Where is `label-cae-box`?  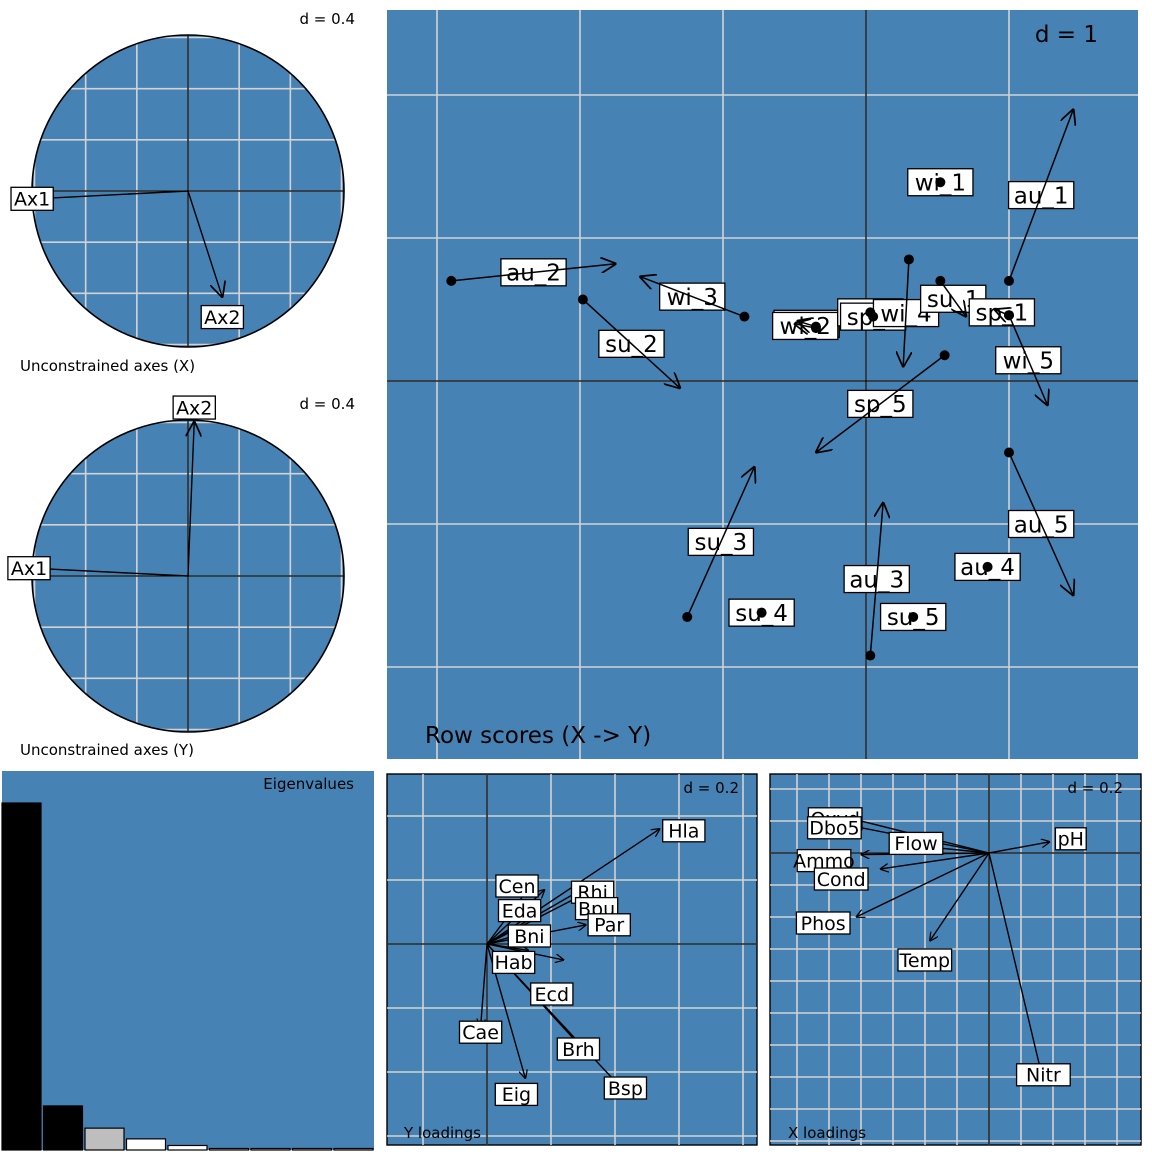
label-cae-box is located at coordinates (480, 1032).